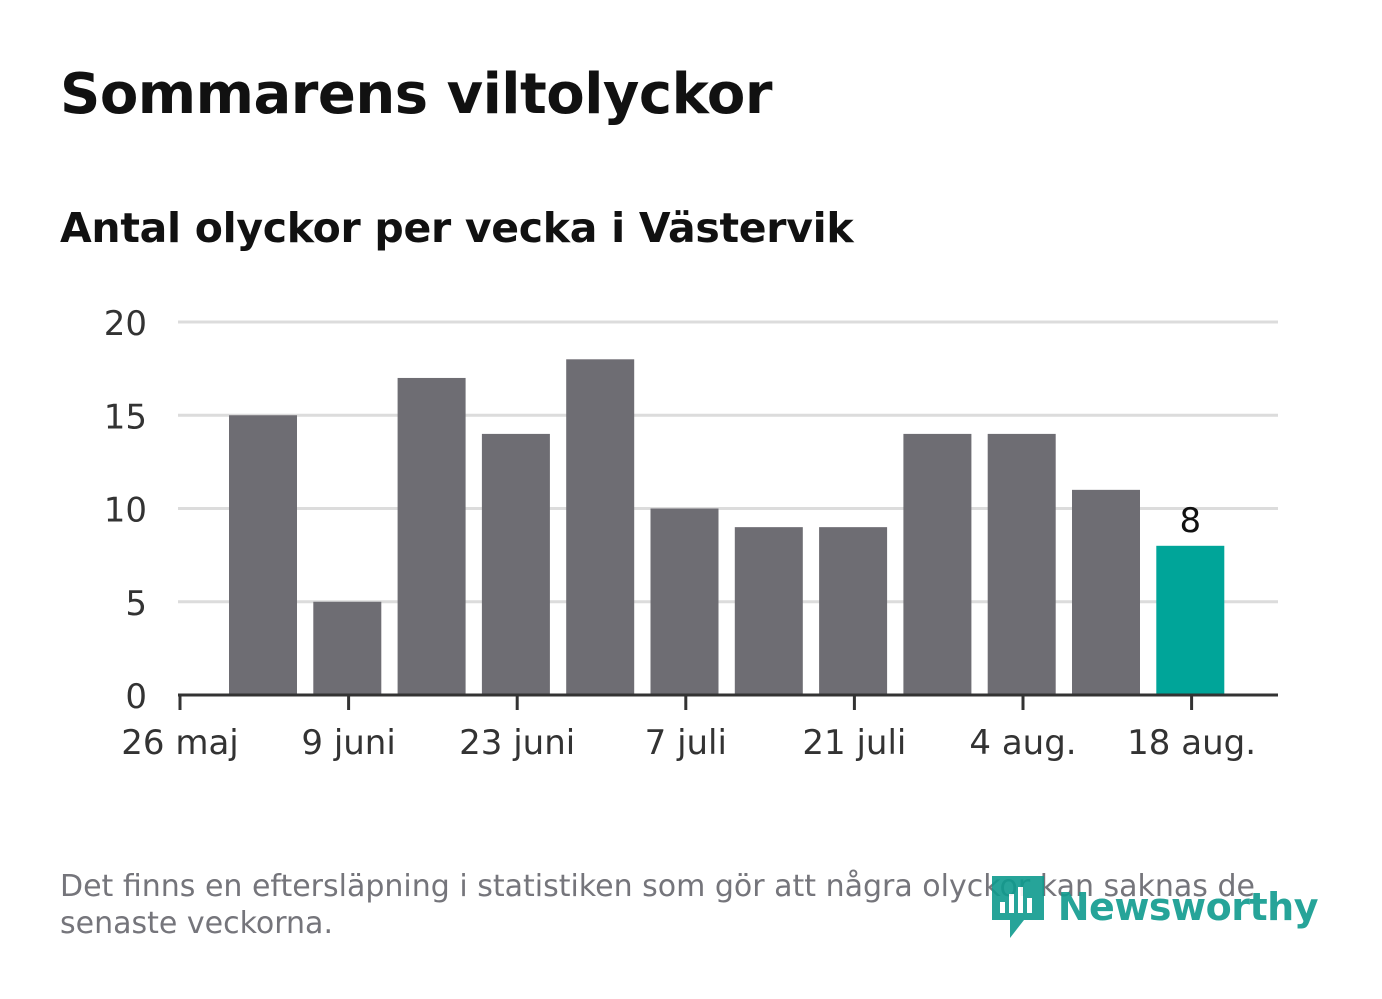 Image resolution: width=1382 pixels, height=999 pixels. What do you see at coordinates (136, 697) in the screenshot?
I see `y-tick-label: 0` at bounding box center [136, 697].